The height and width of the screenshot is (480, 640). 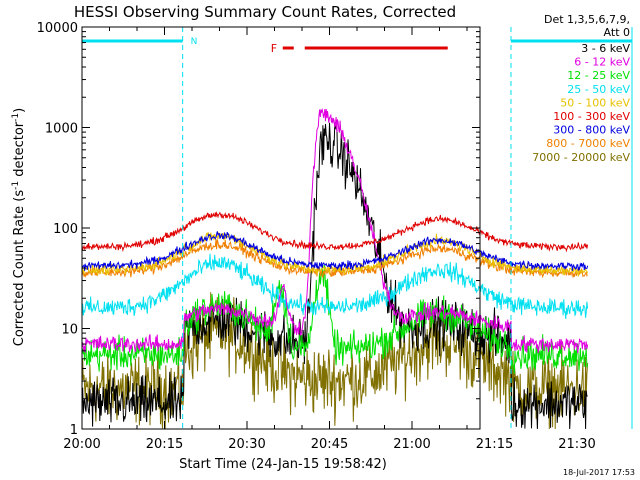 I want to click on y-tick-label: 10, so click(x=69, y=330).